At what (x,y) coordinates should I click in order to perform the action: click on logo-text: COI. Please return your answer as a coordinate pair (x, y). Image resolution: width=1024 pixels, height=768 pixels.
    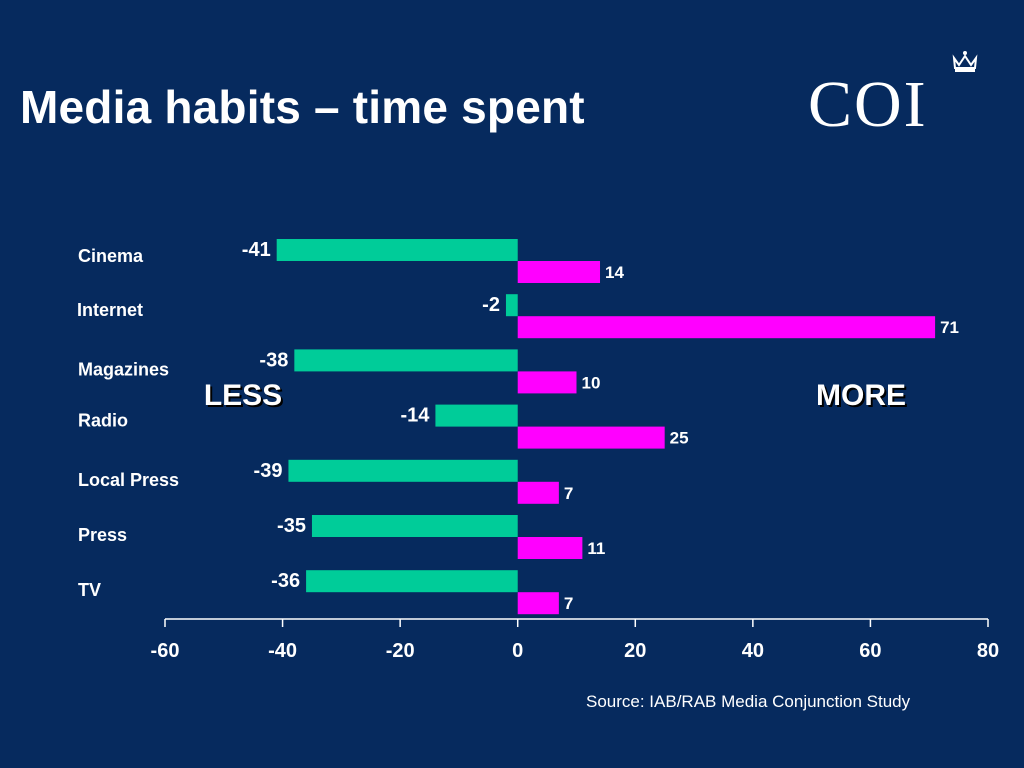
    Looking at the image, I should click on (868, 104).